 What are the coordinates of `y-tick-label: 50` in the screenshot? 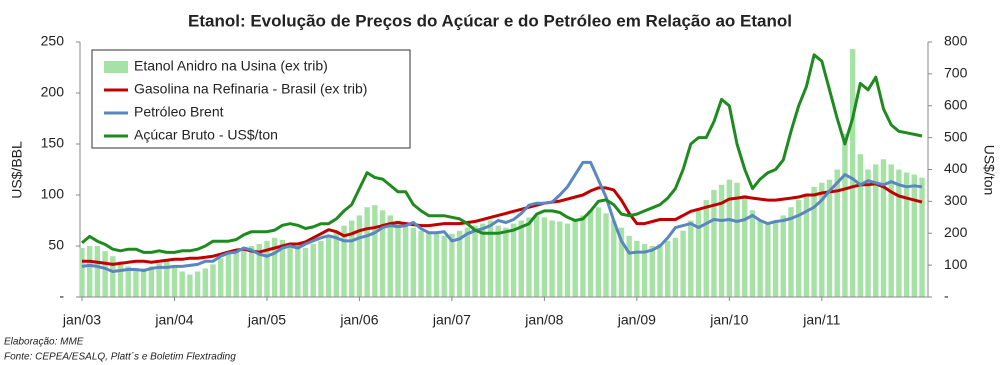 It's located at (56, 245).